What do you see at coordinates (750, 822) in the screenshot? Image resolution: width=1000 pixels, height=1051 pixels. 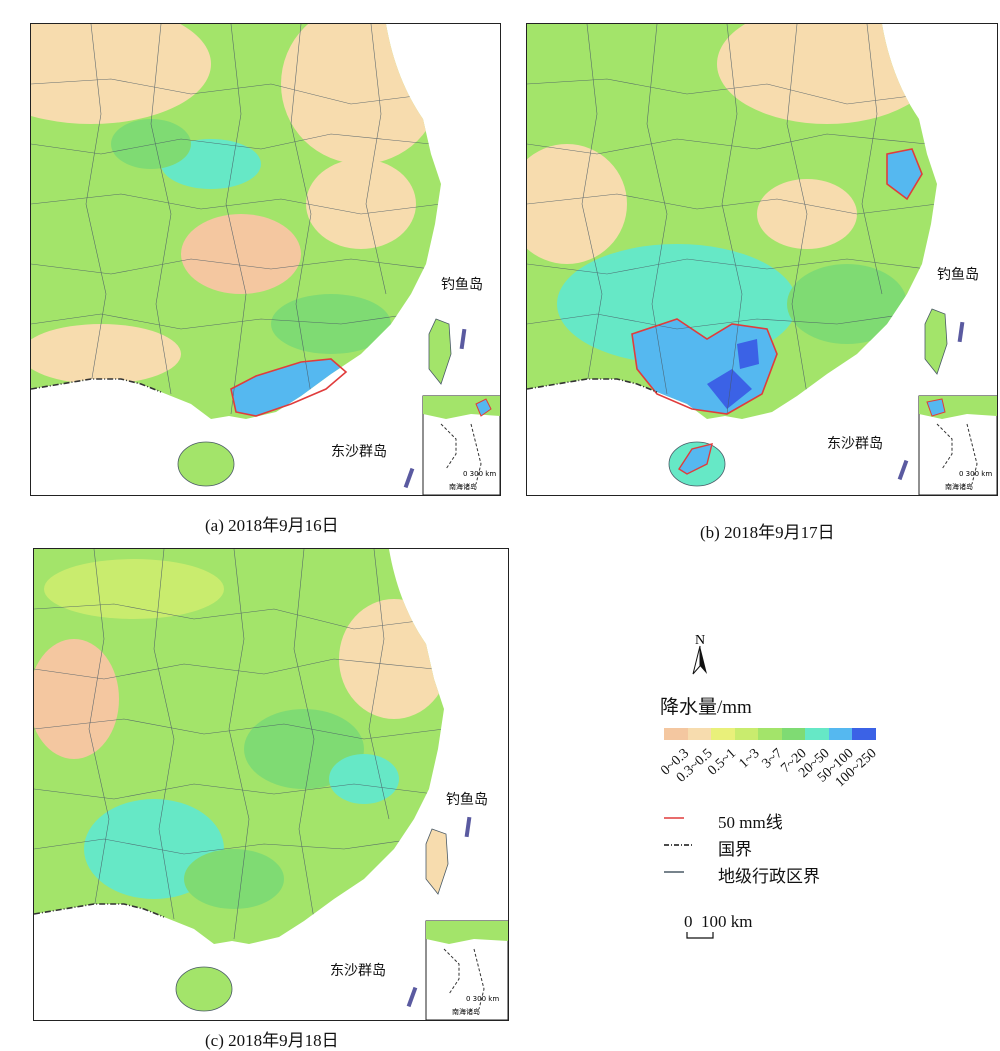 I see `legend-label-50mm: 50 mm线` at bounding box center [750, 822].